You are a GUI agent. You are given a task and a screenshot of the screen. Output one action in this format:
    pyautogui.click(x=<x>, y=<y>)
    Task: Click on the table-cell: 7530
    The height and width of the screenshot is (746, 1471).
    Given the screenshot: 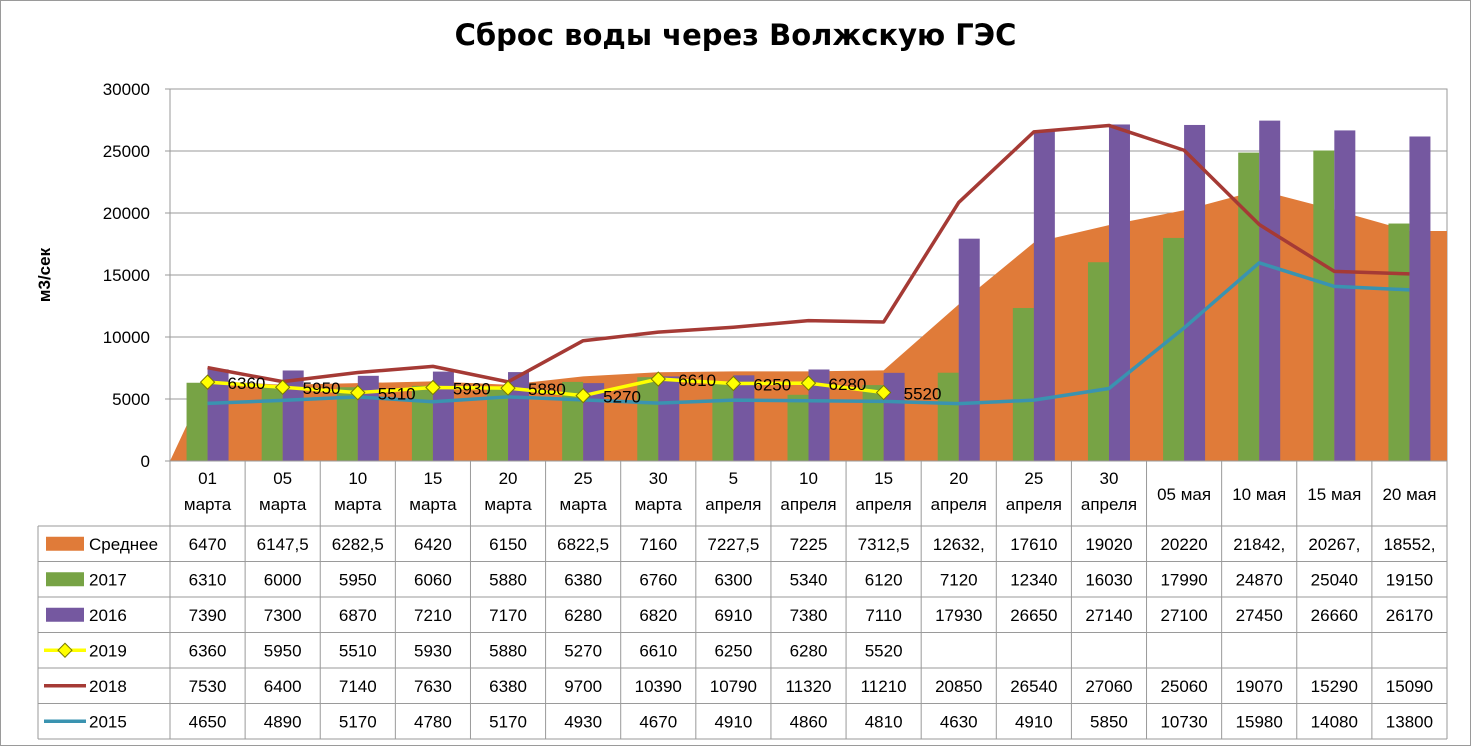 What is the action you would take?
    pyautogui.click(x=208, y=686)
    